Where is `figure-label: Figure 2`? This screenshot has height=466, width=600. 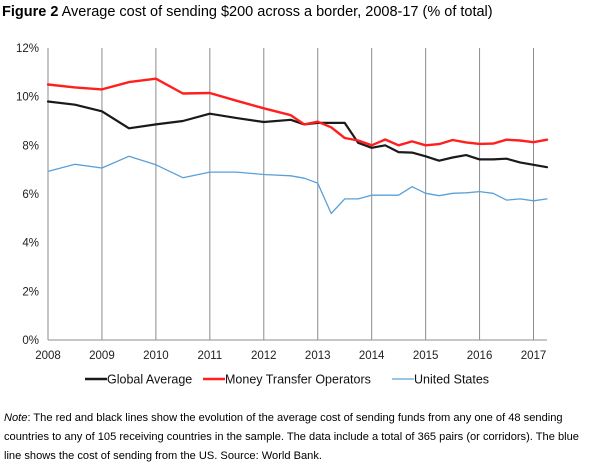 figure-label: Figure 2 is located at coordinates (30, 12).